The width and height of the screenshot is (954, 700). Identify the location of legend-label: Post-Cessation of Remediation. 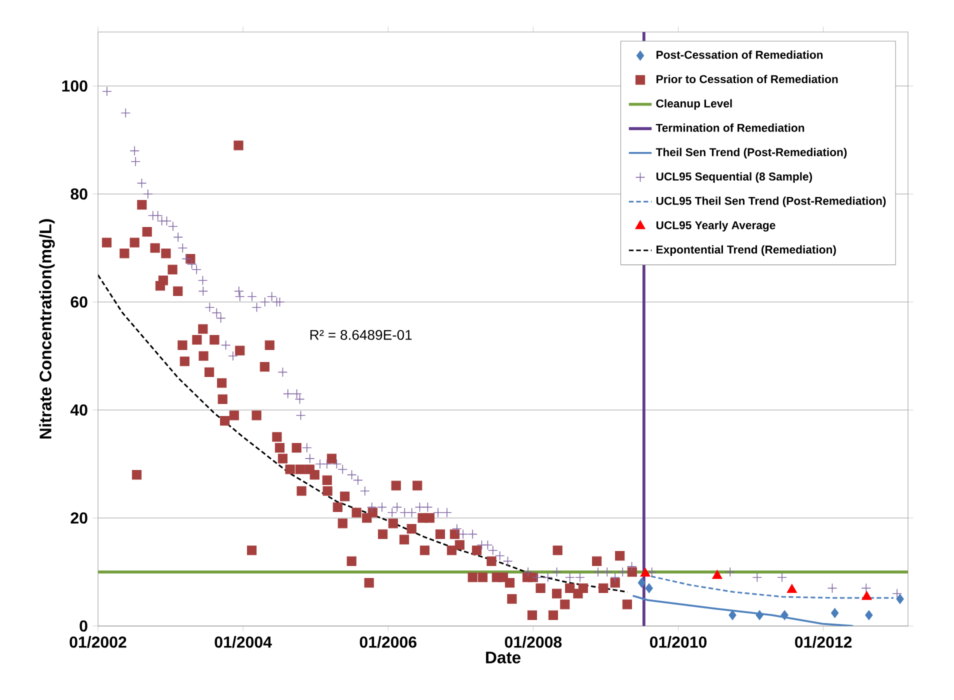
(739, 54).